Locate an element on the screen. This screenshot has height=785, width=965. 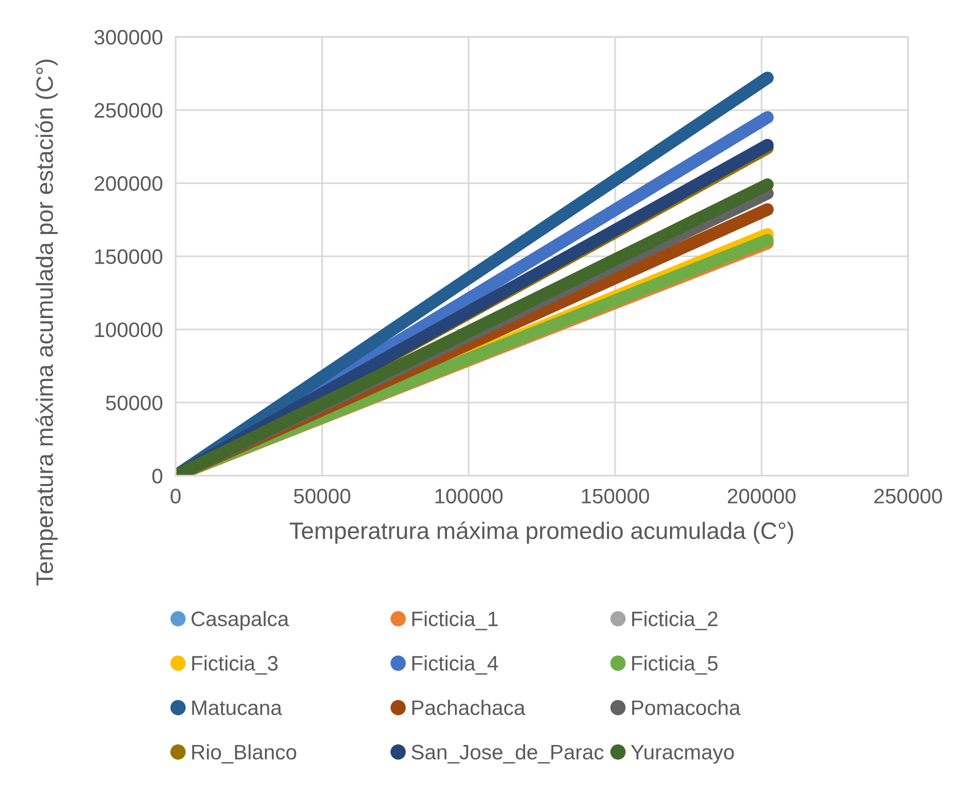
legend-label: Yuracmayo is located at coordinates (682, 754).